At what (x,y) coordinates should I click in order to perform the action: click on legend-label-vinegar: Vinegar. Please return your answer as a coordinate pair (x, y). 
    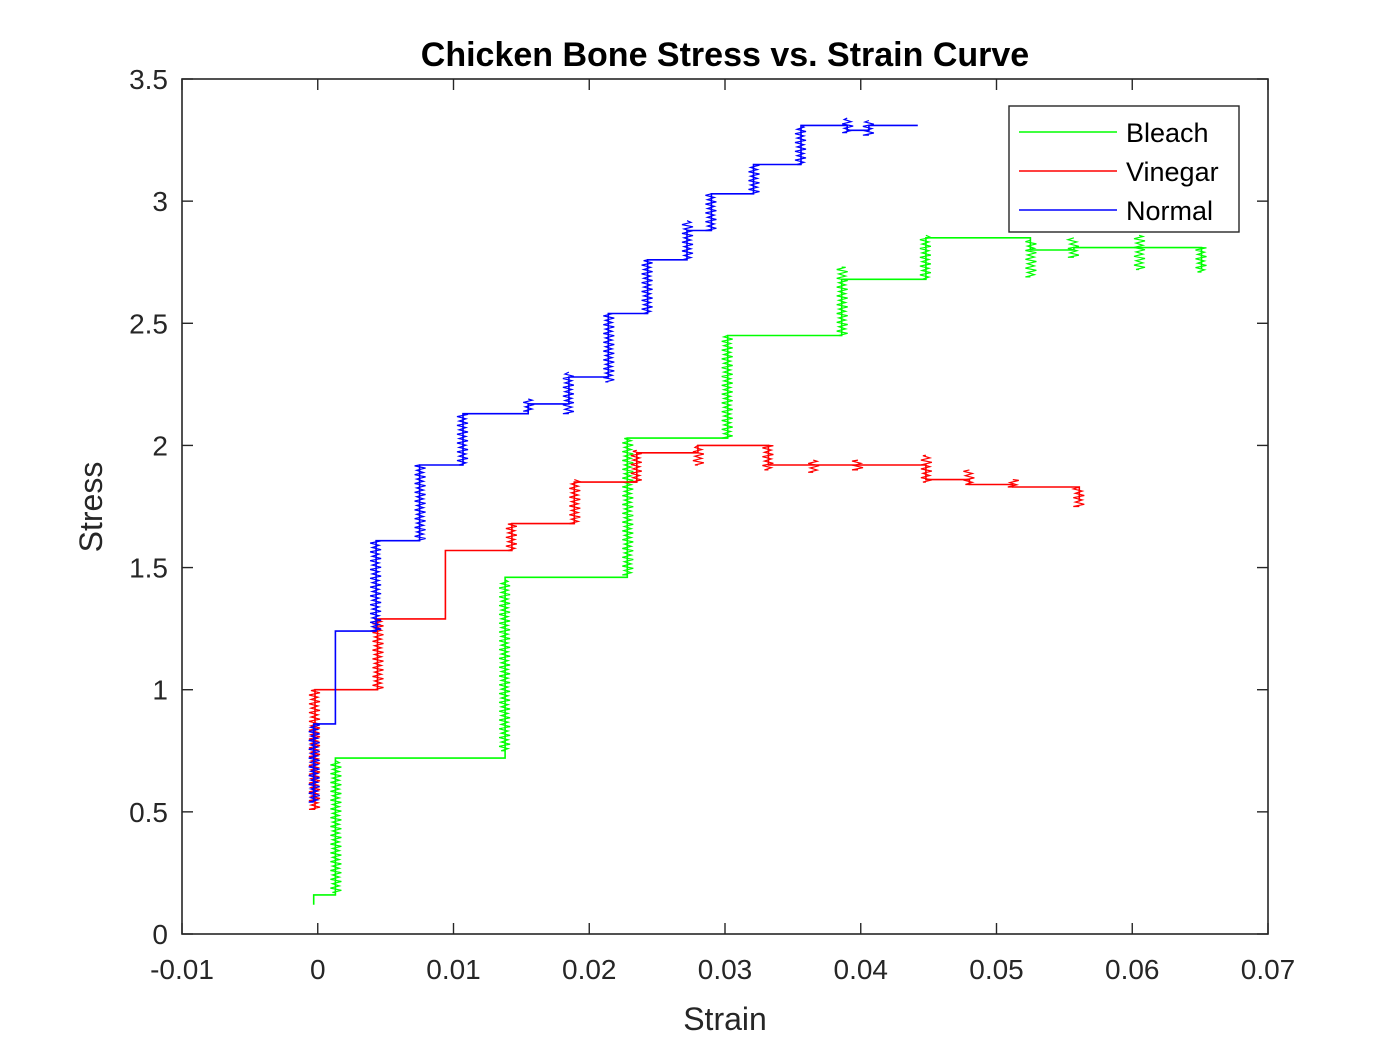
    Looking at the image, I should click on (1172, 172).